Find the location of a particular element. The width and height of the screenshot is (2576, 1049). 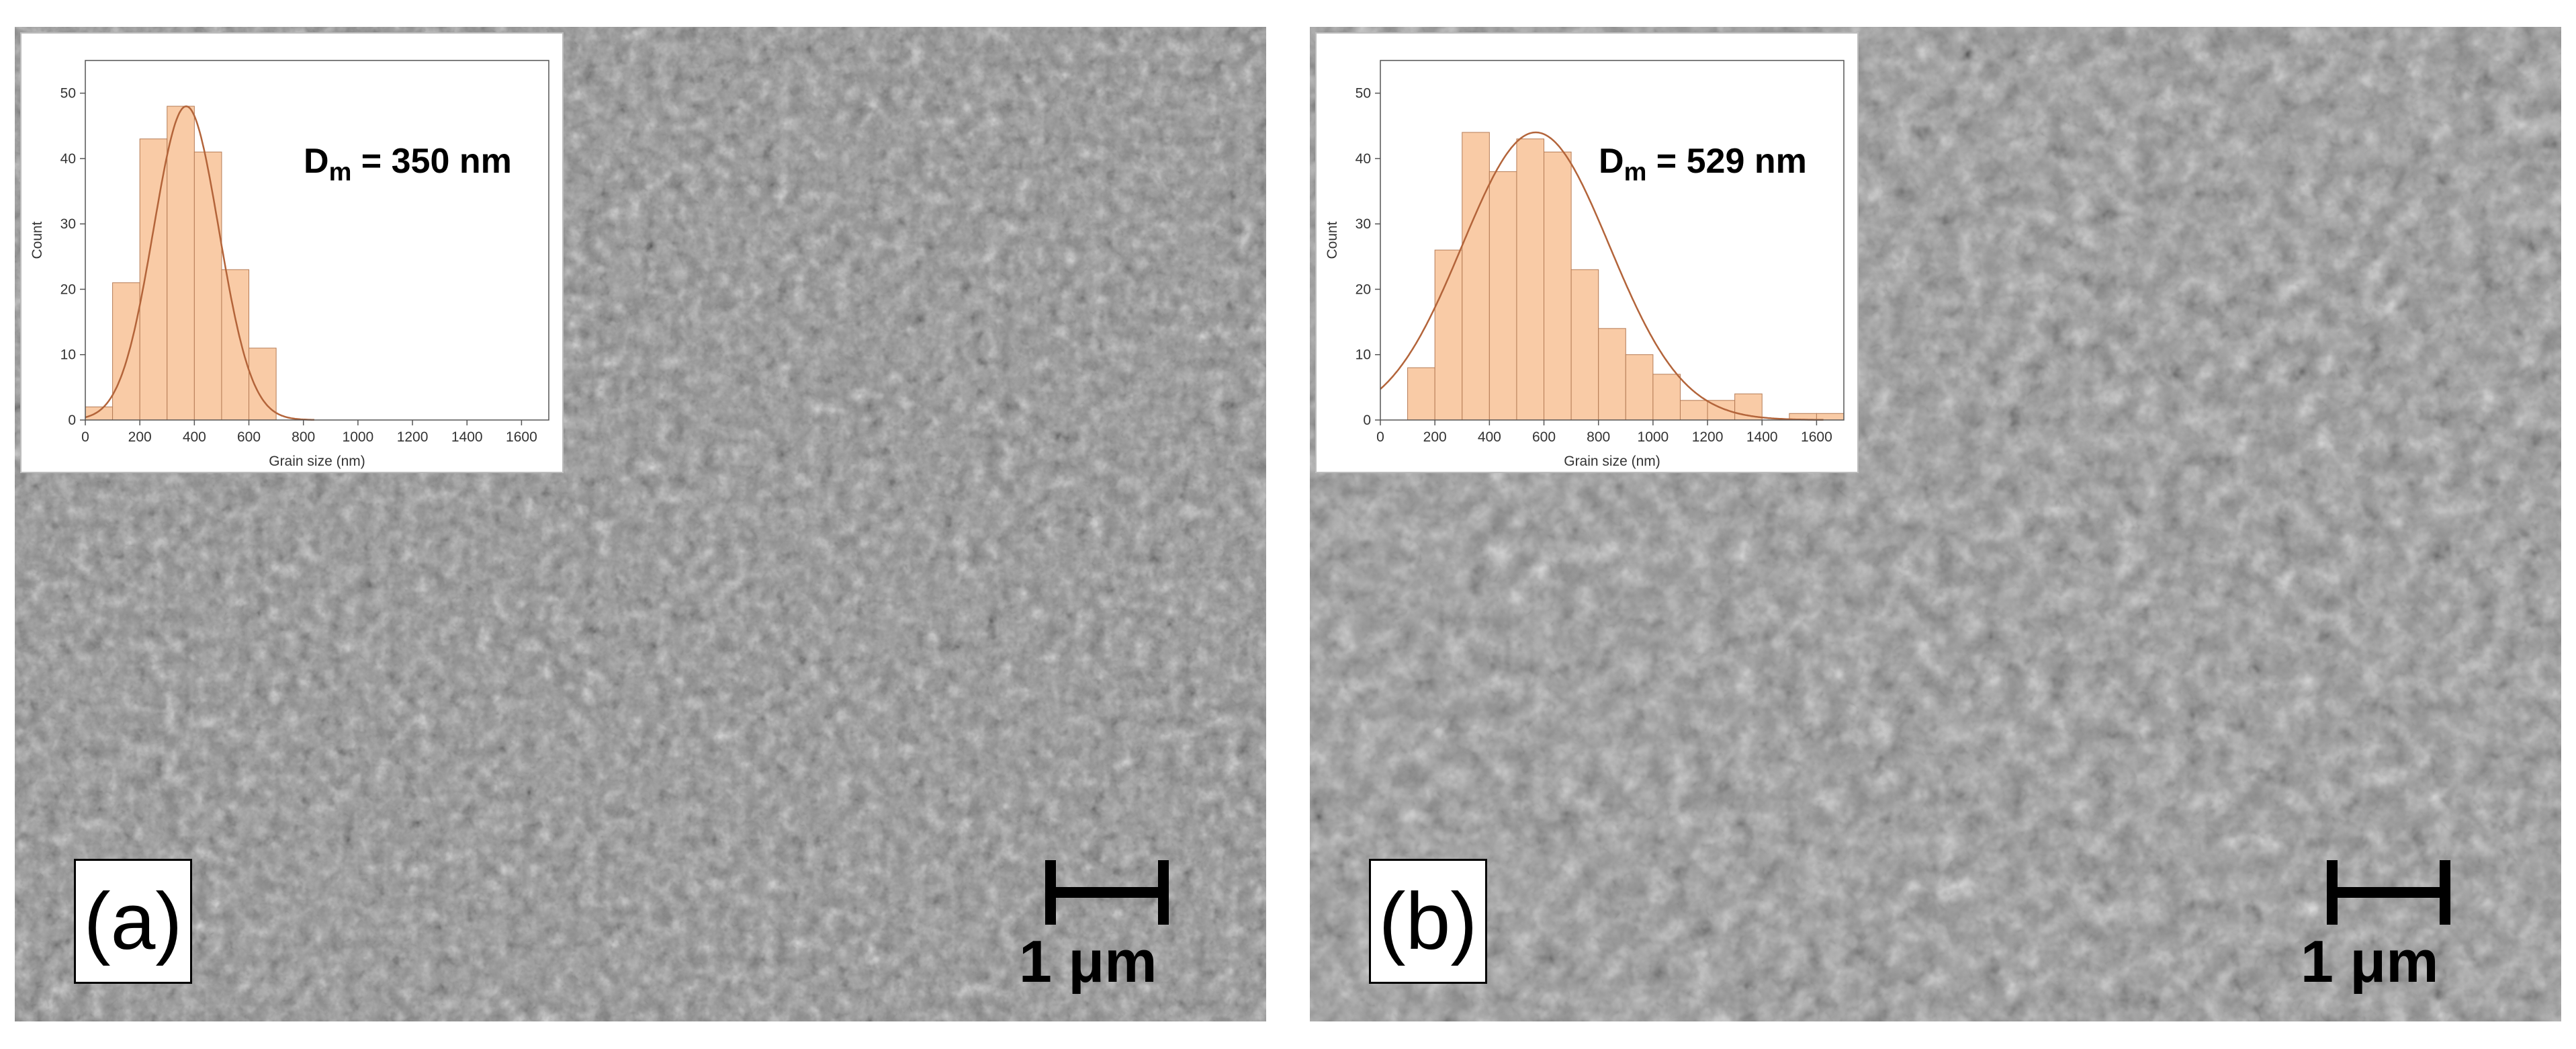

panel-label-b: (b) is located at coordinates (1428, 922).